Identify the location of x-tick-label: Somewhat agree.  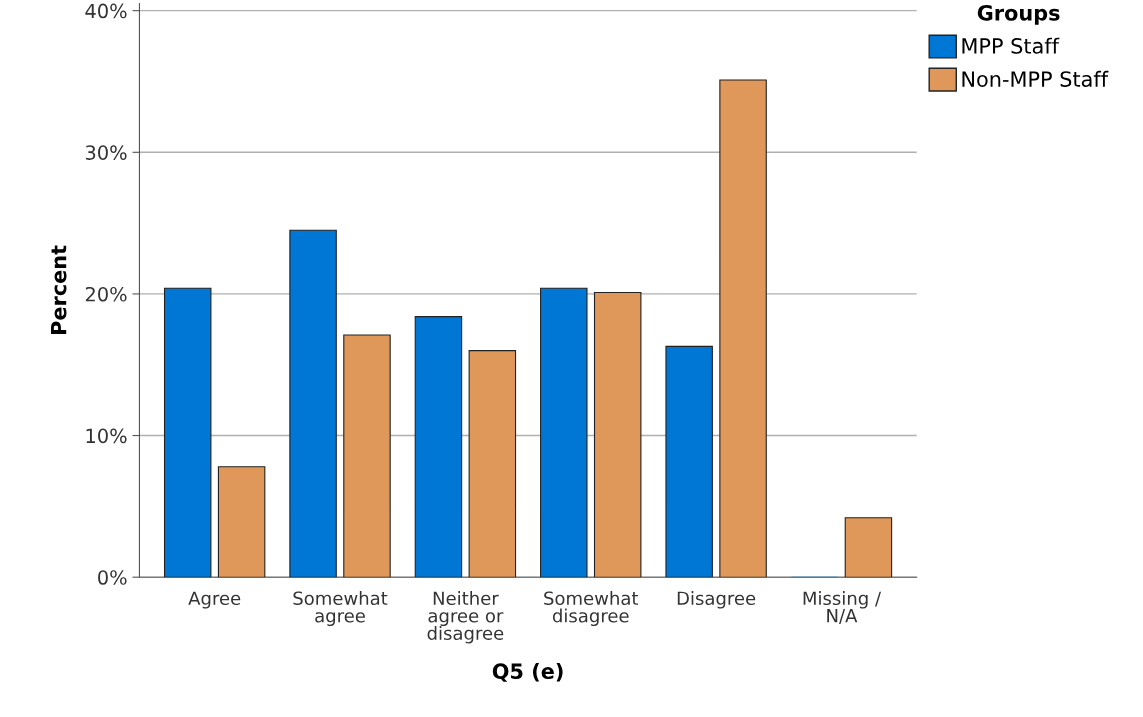
(340, 609).